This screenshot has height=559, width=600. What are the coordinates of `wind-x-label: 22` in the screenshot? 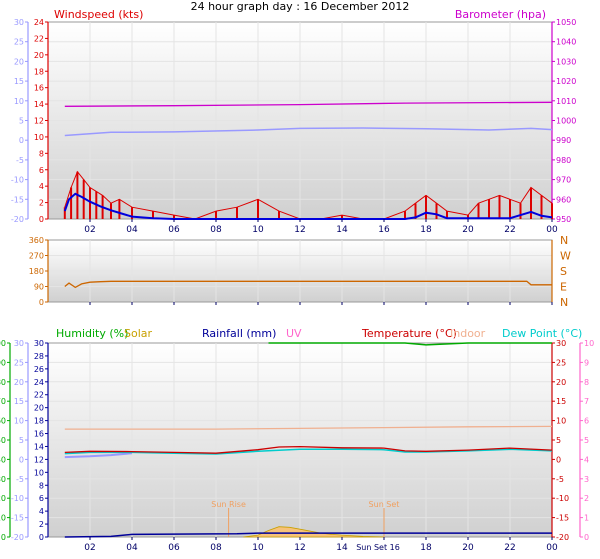 It's located at (509, 230).